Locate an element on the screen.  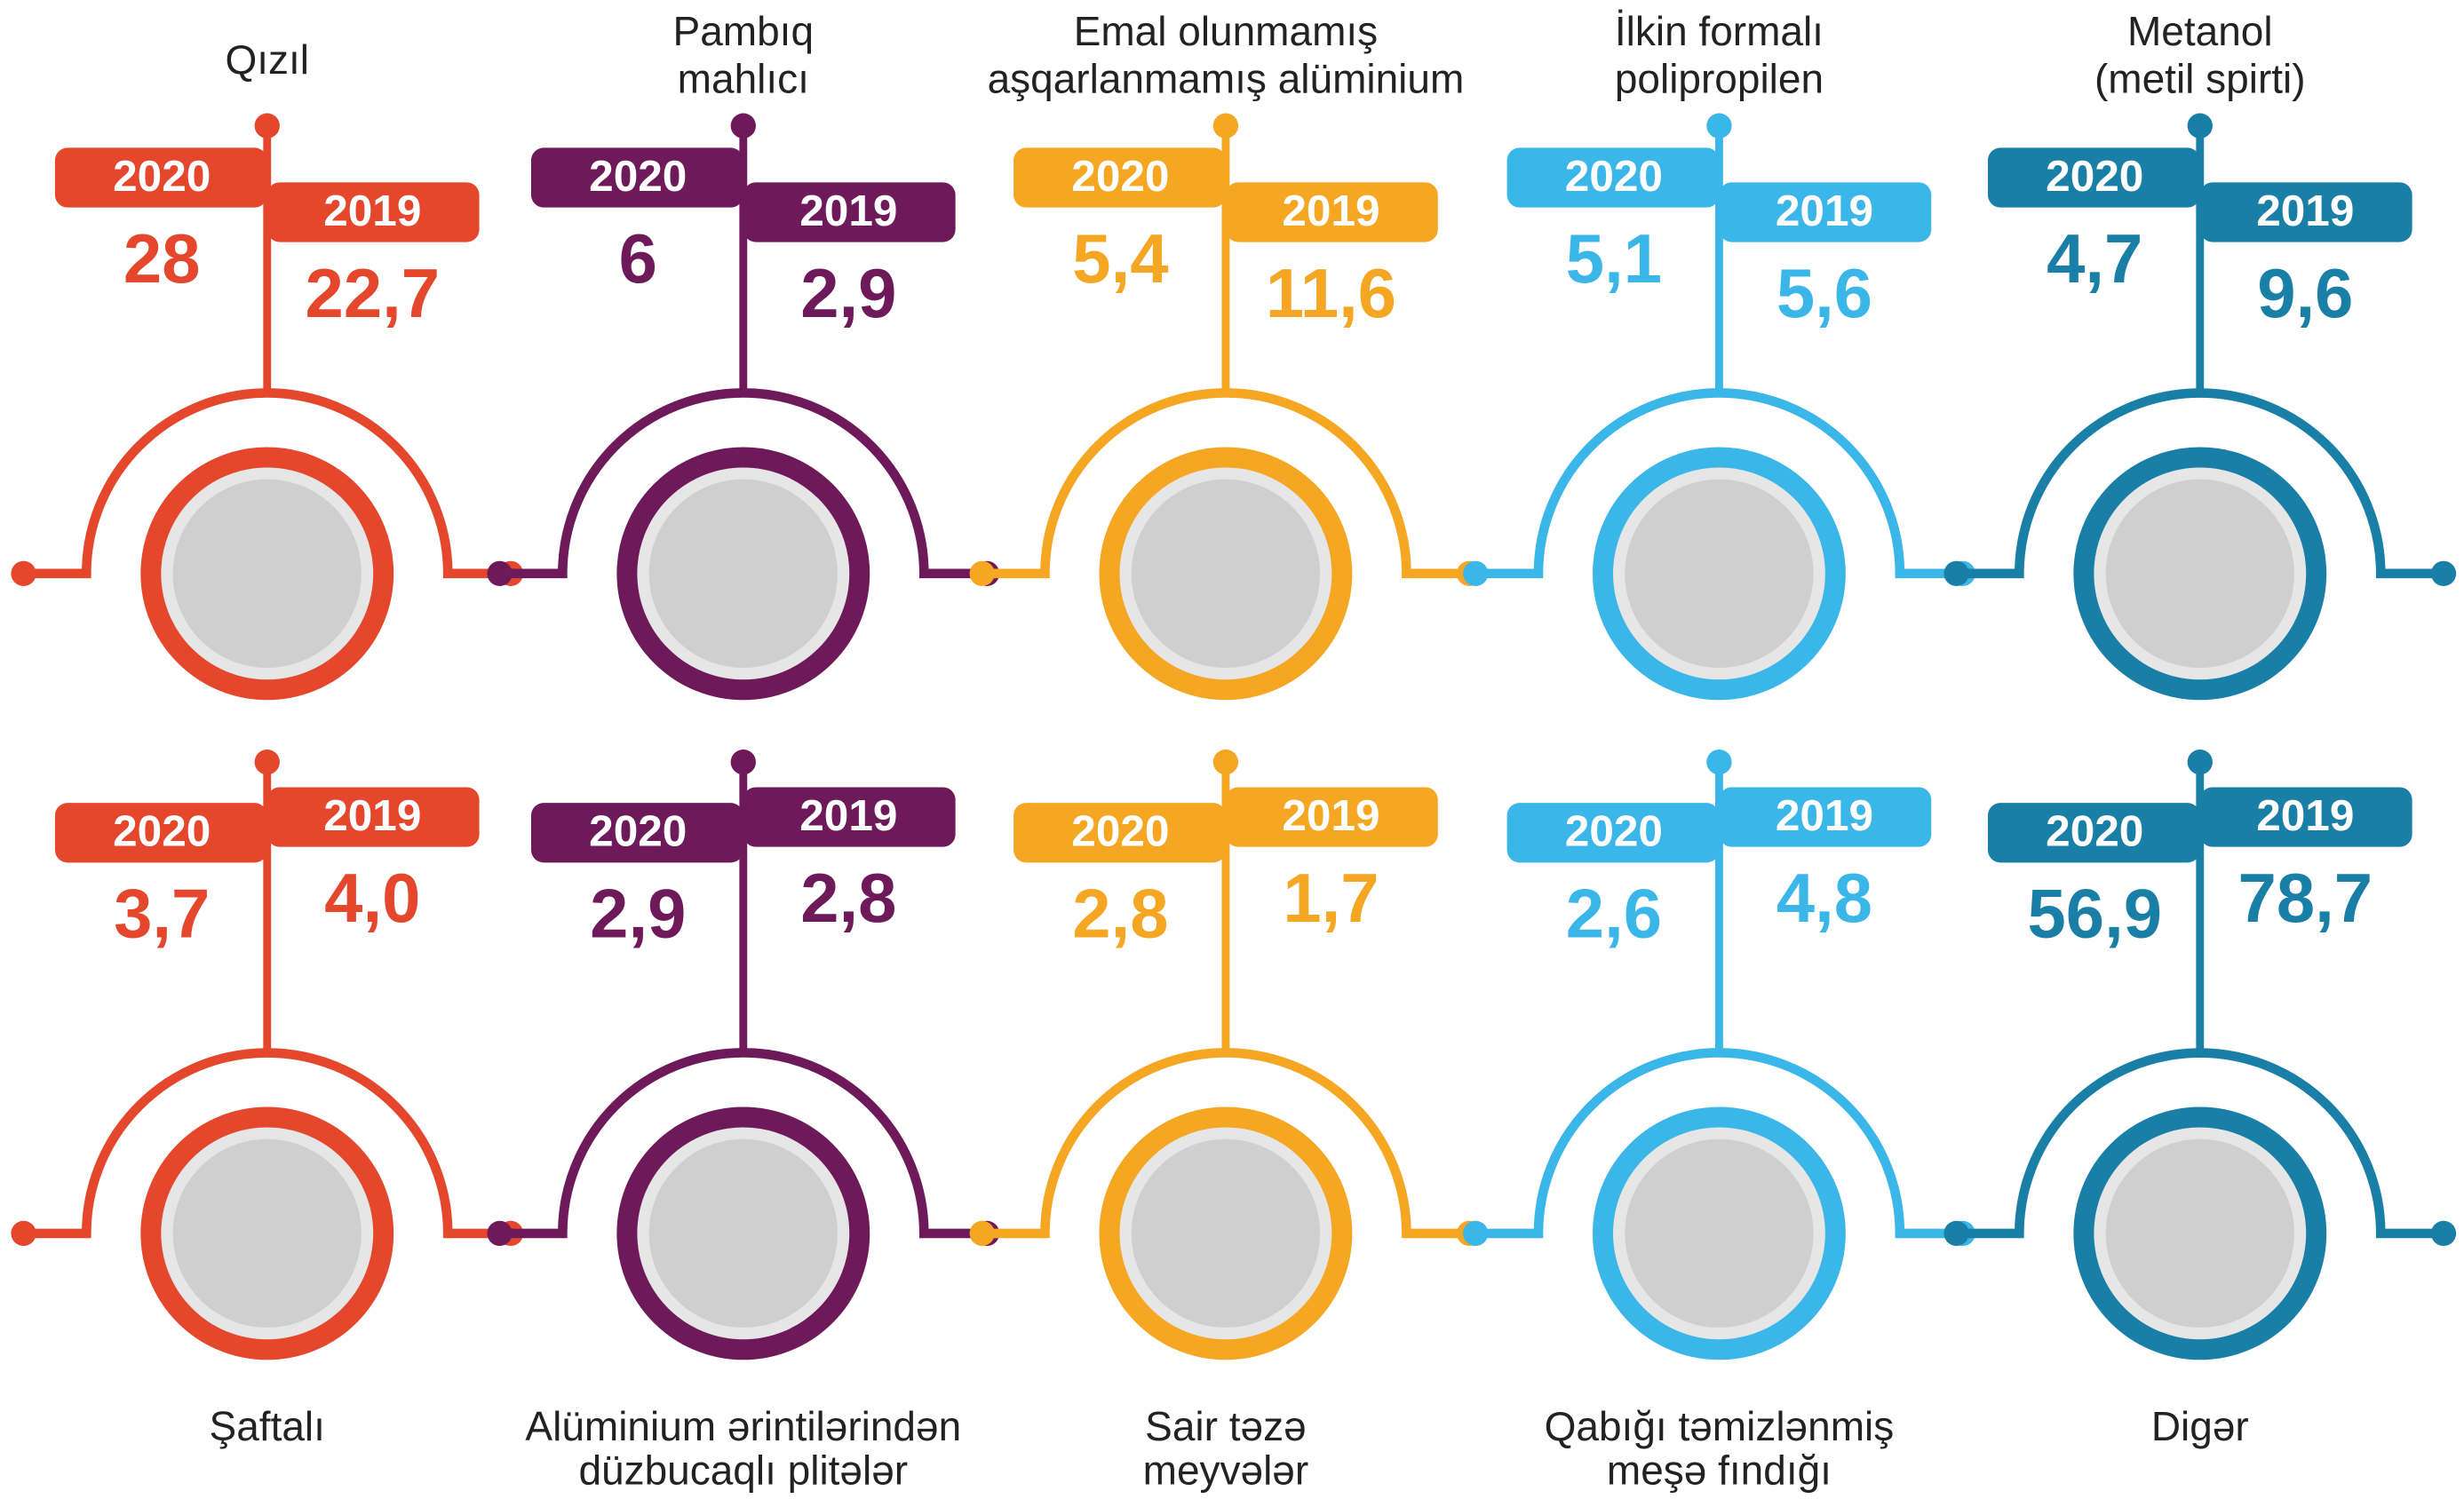
item-label: Alüminium ərintilərindən is located at coordinates (743, 1426).